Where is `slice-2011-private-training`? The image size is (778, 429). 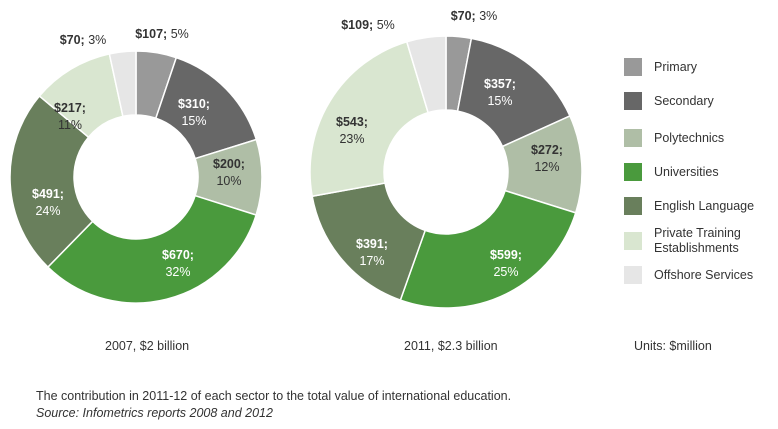
slice-2011-private-training is located at coordinates (369, 119).